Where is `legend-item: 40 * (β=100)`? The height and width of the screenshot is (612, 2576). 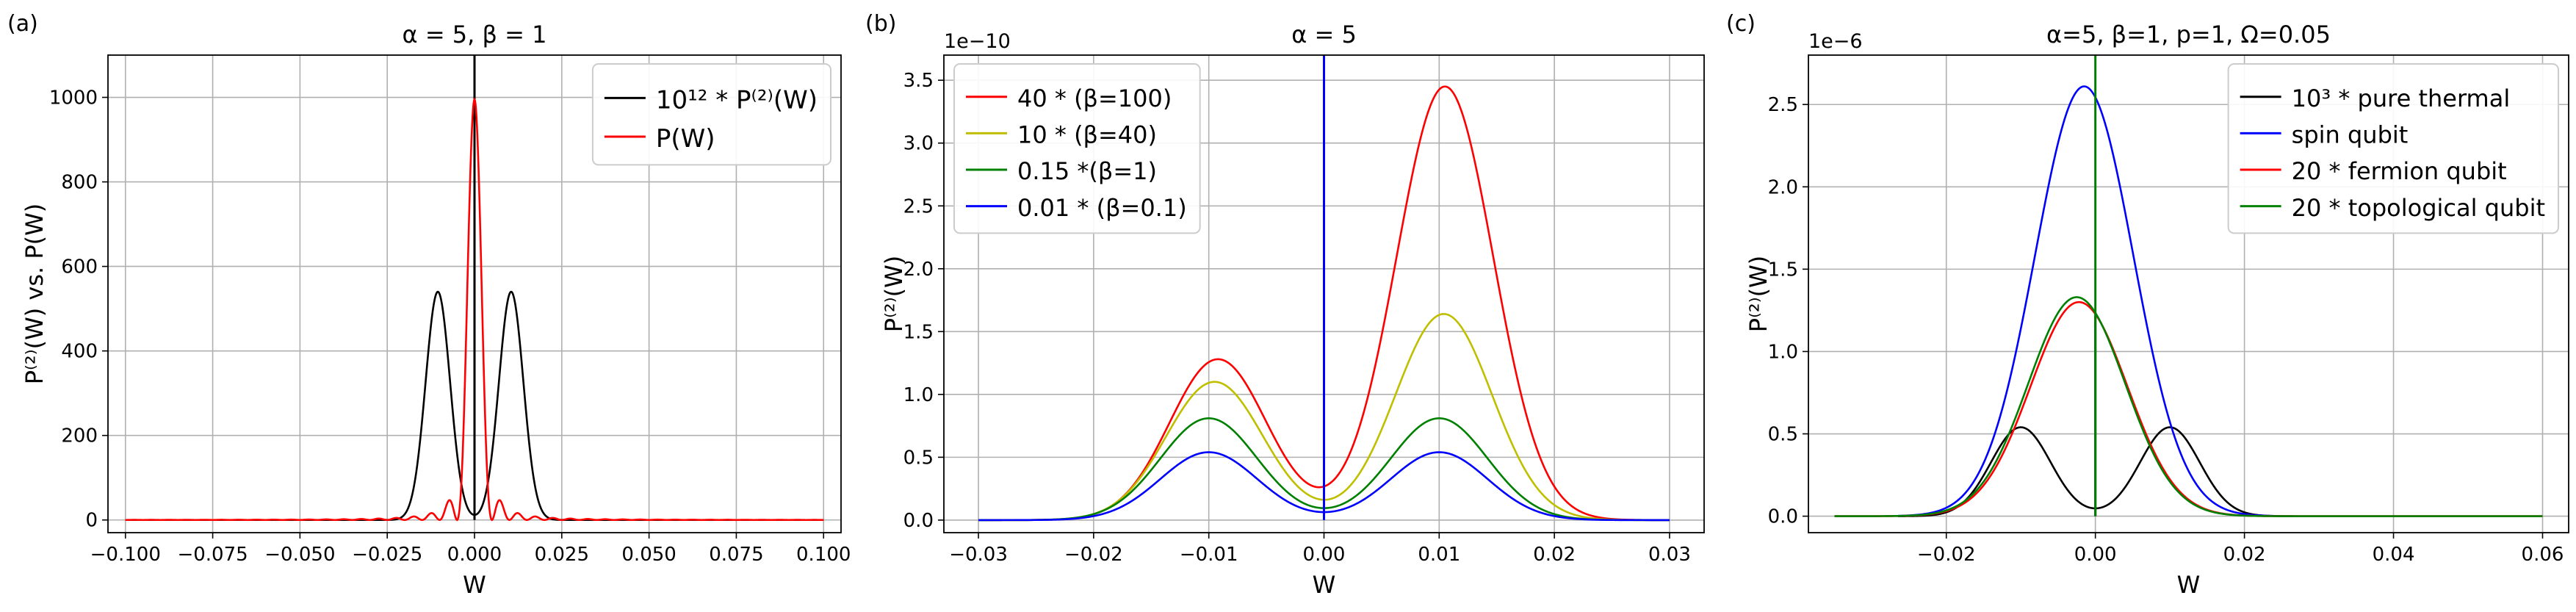 legend-item: 40 * (β=100) is located at coordinates (1069, 98).